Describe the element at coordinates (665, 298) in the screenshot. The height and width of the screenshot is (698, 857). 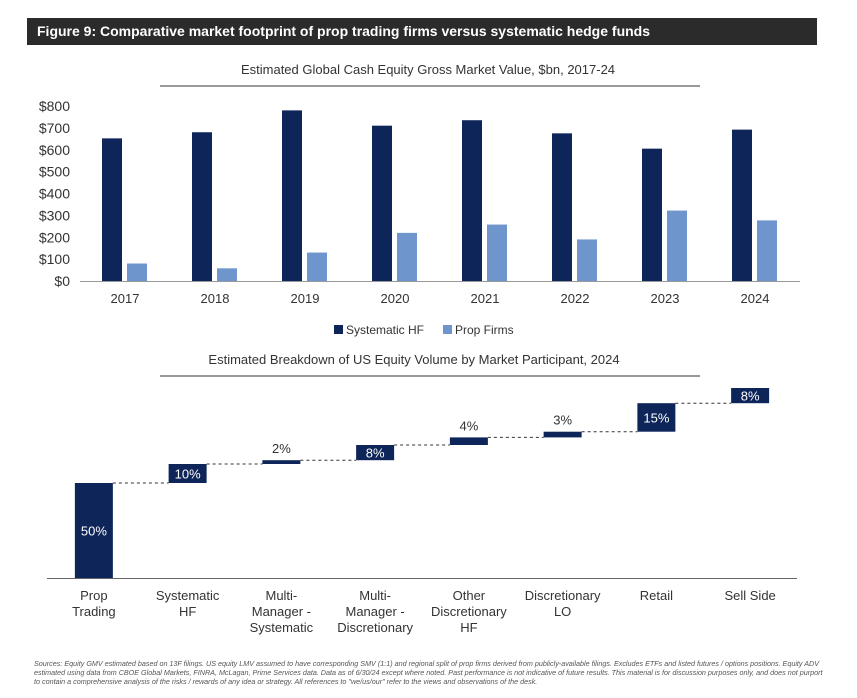
I see `chart1-x-tick-label: 2023` at that location.